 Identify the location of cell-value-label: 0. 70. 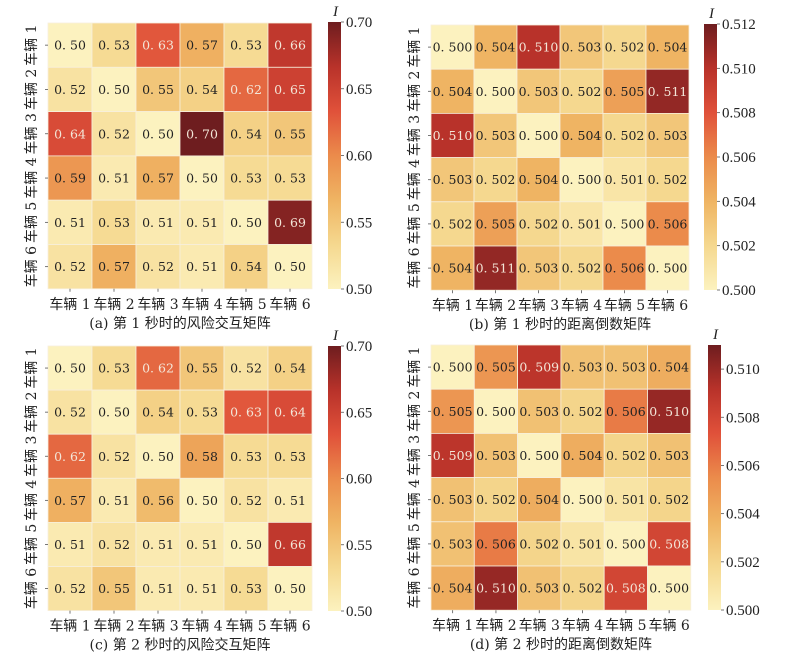
(202, 133).